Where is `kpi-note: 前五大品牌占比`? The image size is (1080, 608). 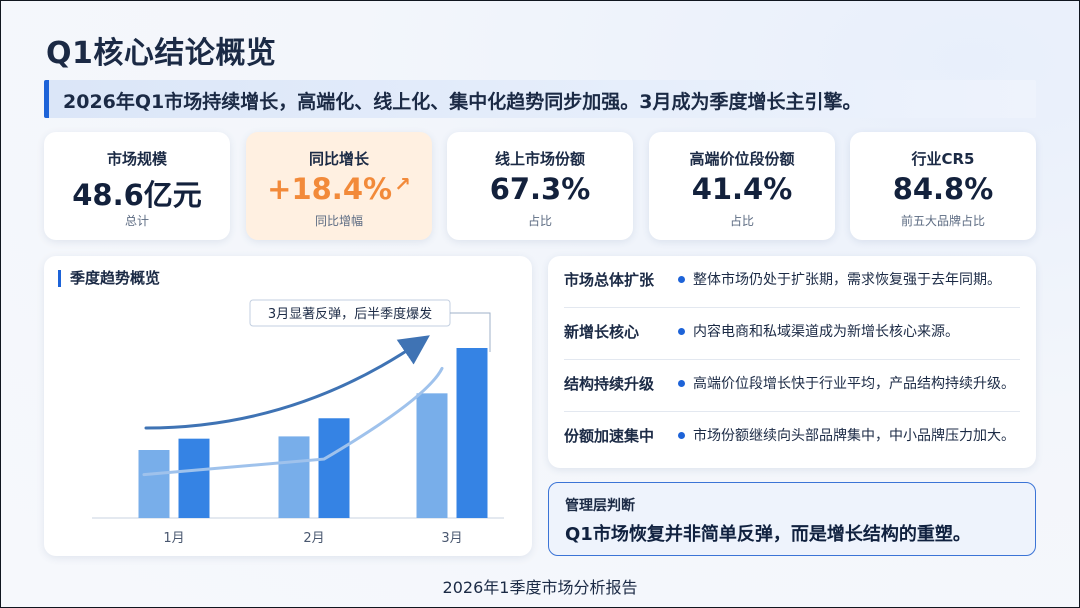
kpi-note: 前五大品牌占比 is located at coordinates (942, 221).